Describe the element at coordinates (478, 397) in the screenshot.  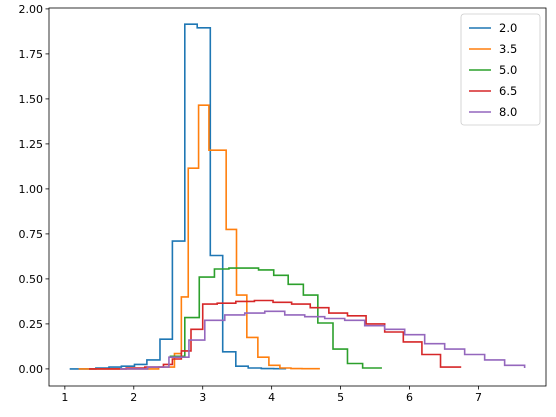
I see `x-tick-label: 7` at that location.